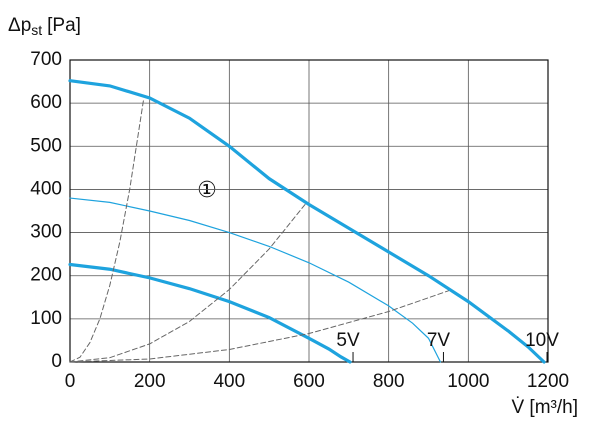 The image size is (600, 423). I want to click on fan-curve, so click(210, 313).